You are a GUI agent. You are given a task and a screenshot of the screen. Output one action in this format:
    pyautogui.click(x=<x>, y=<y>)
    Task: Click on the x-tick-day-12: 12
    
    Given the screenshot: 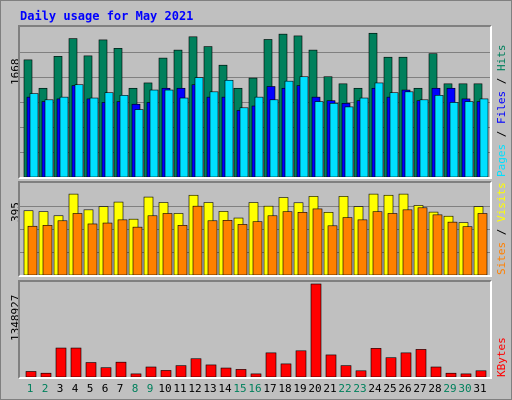 What is the action you would take?
    pyautogui.click(x=195, y=388)
    